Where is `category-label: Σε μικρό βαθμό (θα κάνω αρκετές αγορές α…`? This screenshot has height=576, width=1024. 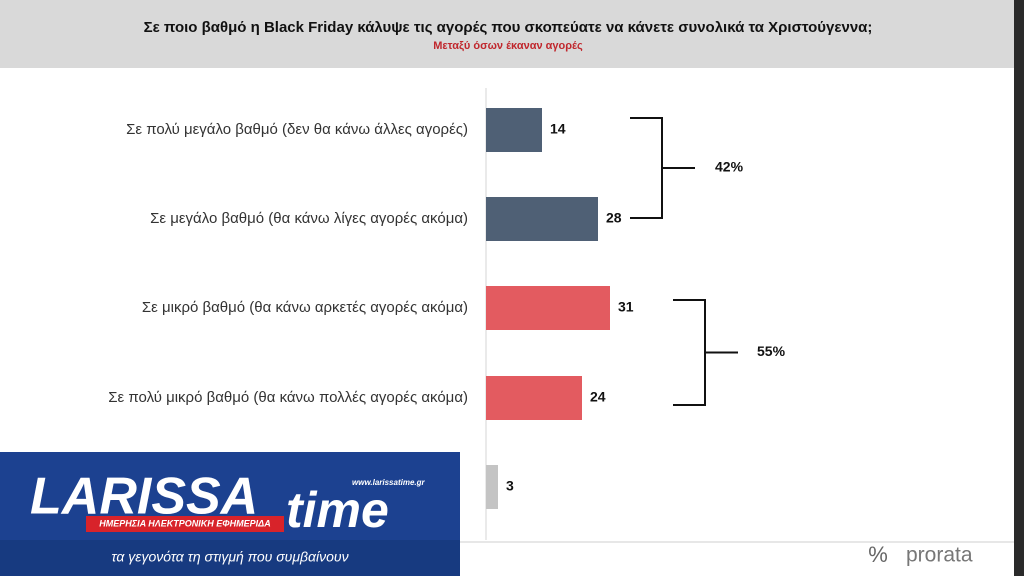
category-label: Σε μικρό βαθμό (θα κάνω αρκετές αγορές α… is located at coordinates (305, 307).